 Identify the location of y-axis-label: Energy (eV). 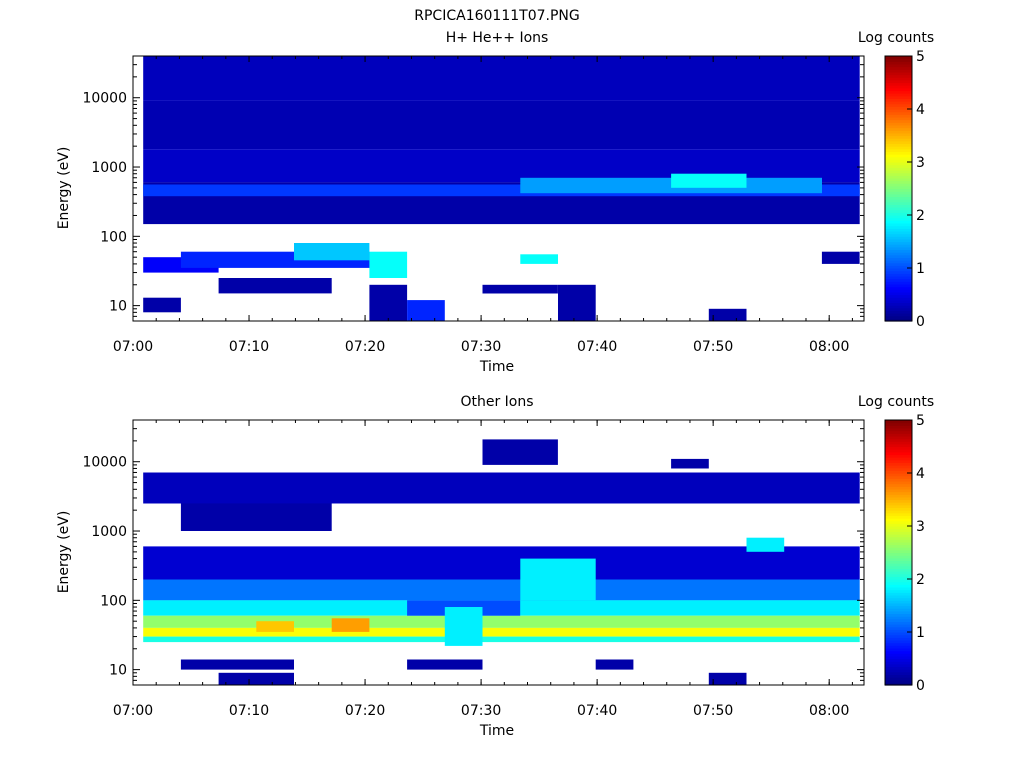
(64, 552).